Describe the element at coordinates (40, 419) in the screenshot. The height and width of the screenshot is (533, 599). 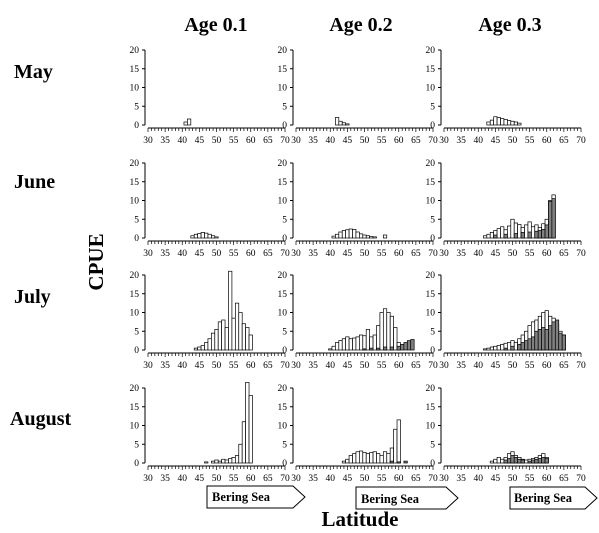
I see `row-header-august: August` at that location.